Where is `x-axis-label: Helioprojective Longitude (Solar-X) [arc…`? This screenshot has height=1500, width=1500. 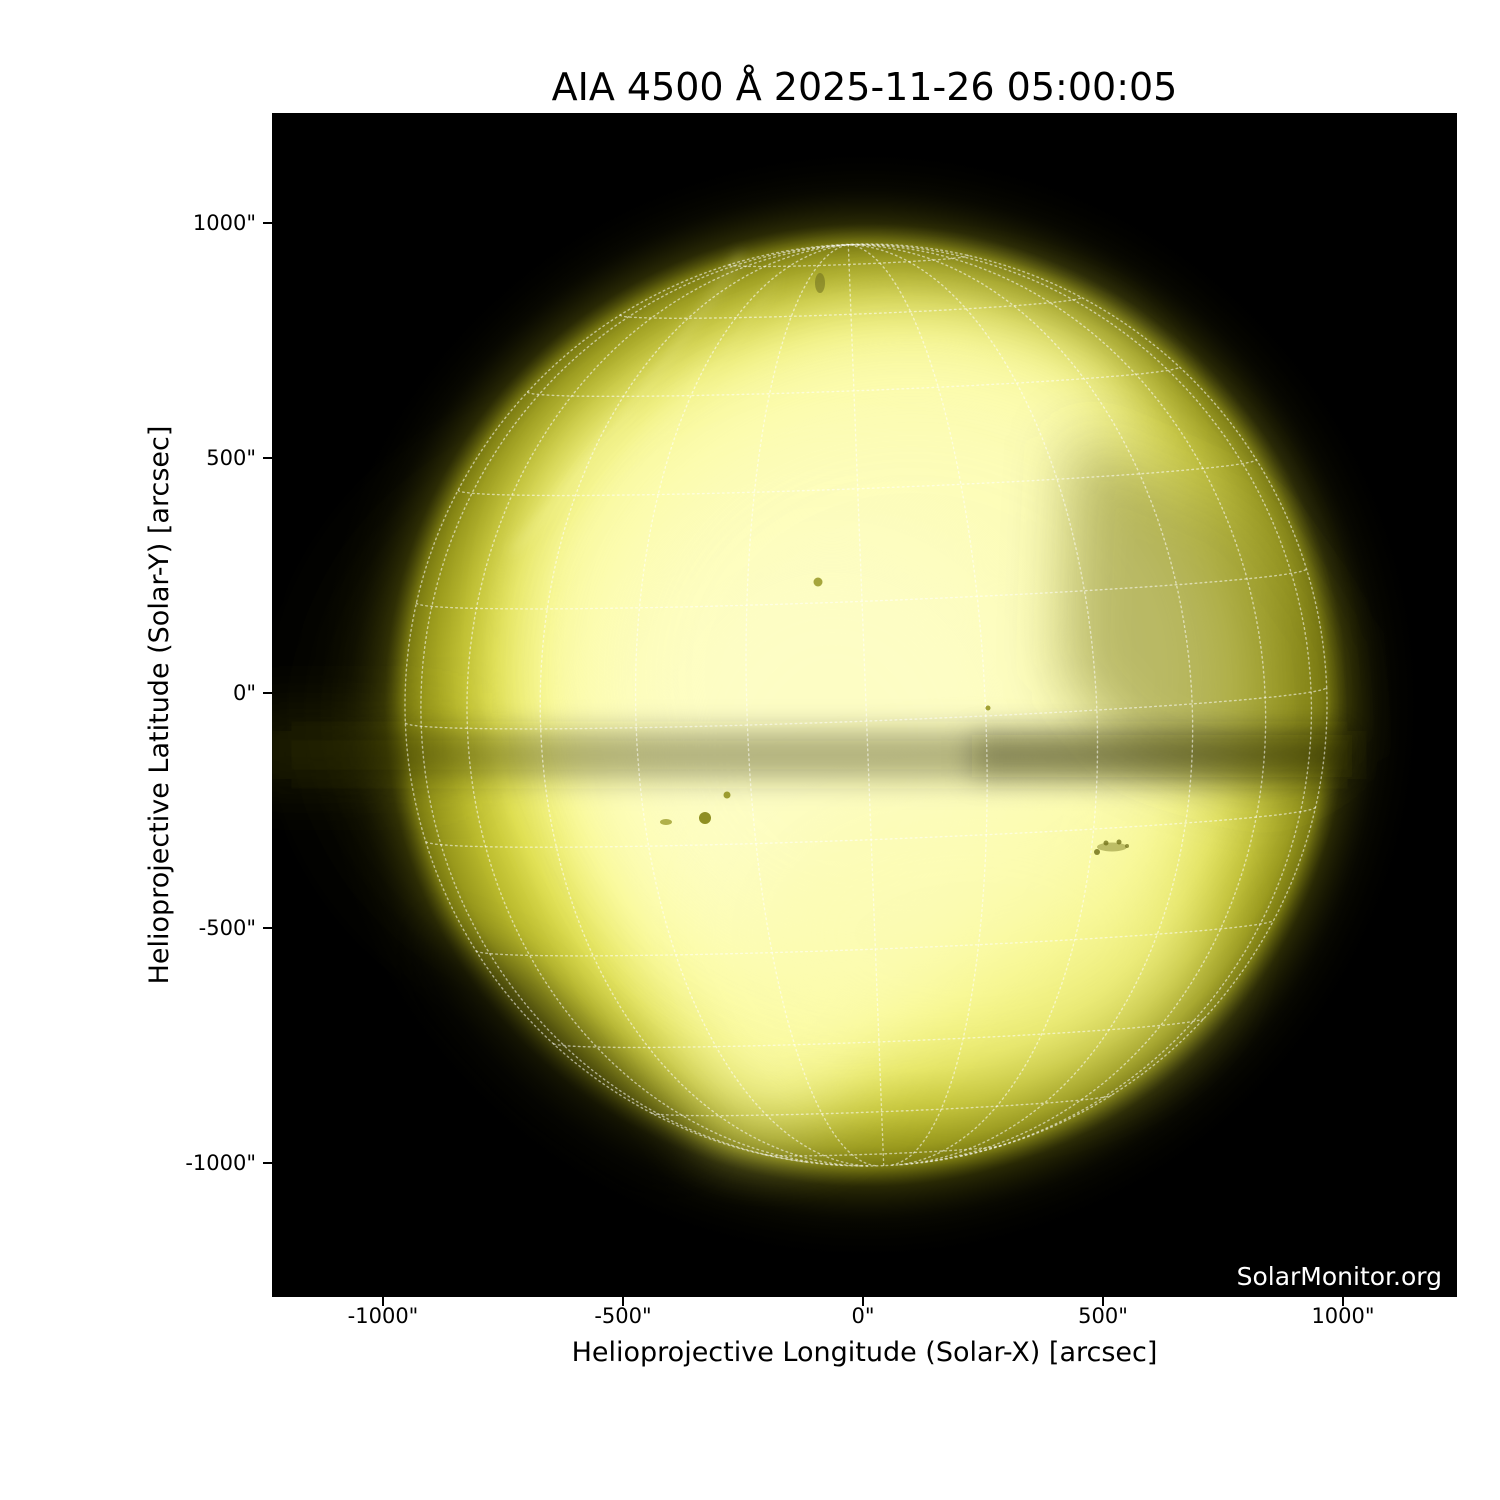
x-axis-label: Helioprojective Longitude (Solar-X) [arc… is located at coordinates (864, 1352).